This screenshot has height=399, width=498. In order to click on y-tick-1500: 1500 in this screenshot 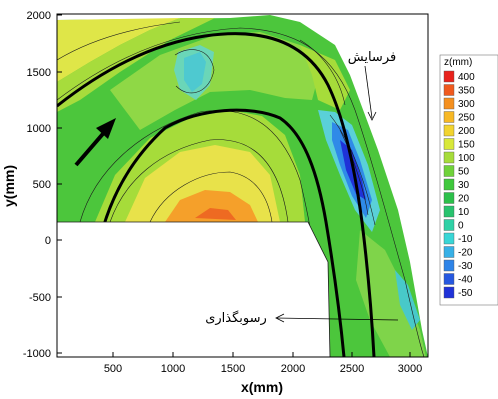, I will do `click(44, 73)`.